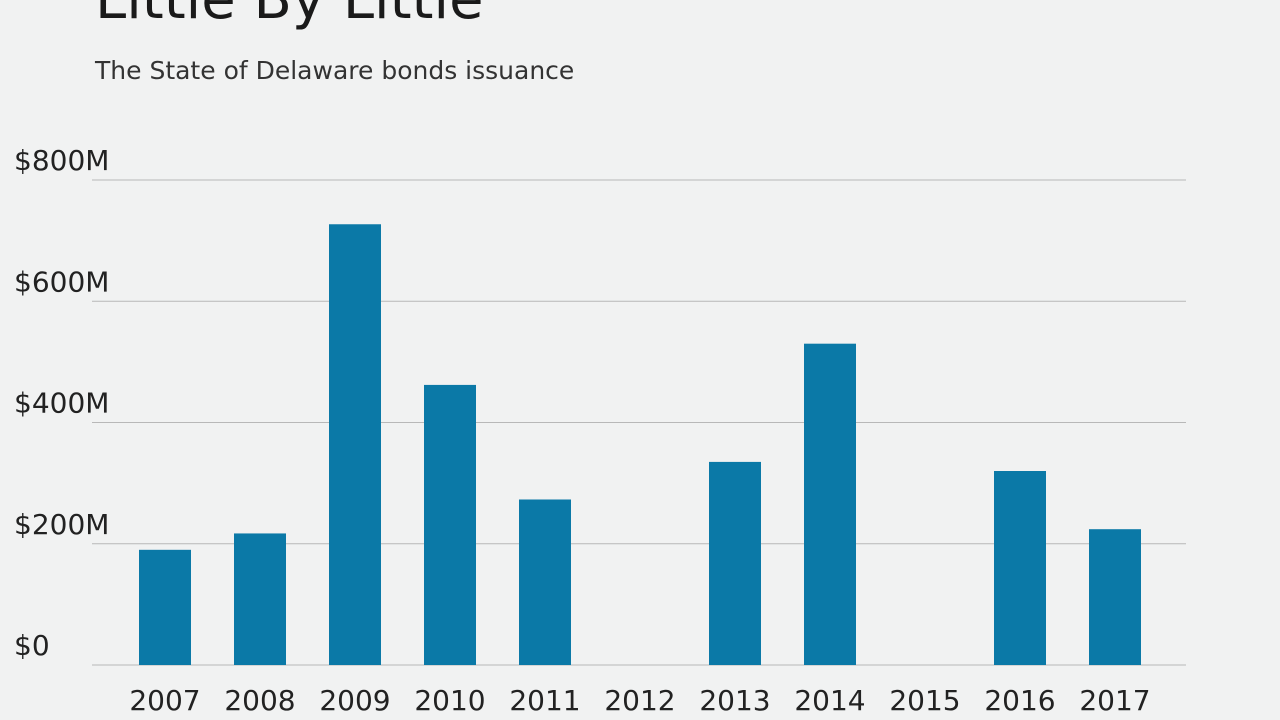 This screenshot has height=720, width=1280. Describe the element at coordinates (449, 700) in the screenshot. I see `x-tick-label: 2010` at that location.